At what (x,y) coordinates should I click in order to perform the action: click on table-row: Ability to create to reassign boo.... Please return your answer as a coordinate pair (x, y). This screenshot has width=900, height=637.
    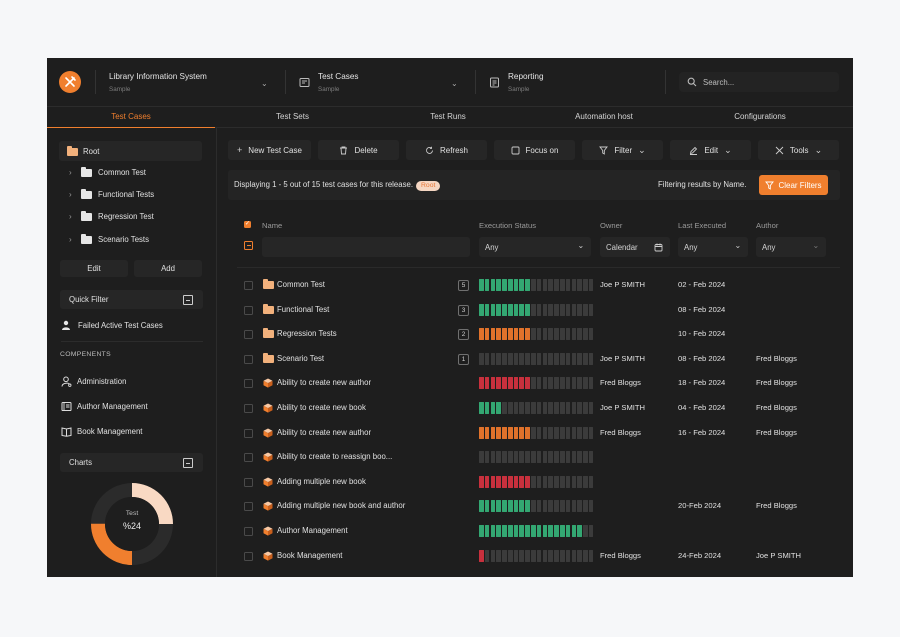
    Looking at the image, I should click on (535, 457).